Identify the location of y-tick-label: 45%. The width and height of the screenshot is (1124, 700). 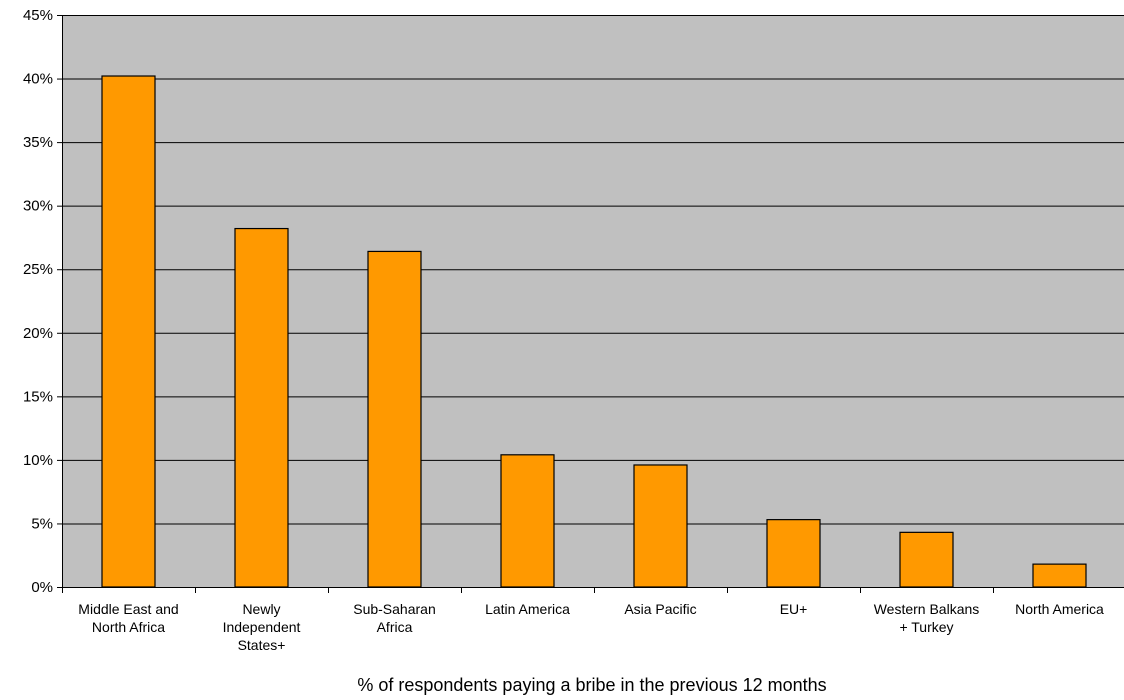
(38, 15).